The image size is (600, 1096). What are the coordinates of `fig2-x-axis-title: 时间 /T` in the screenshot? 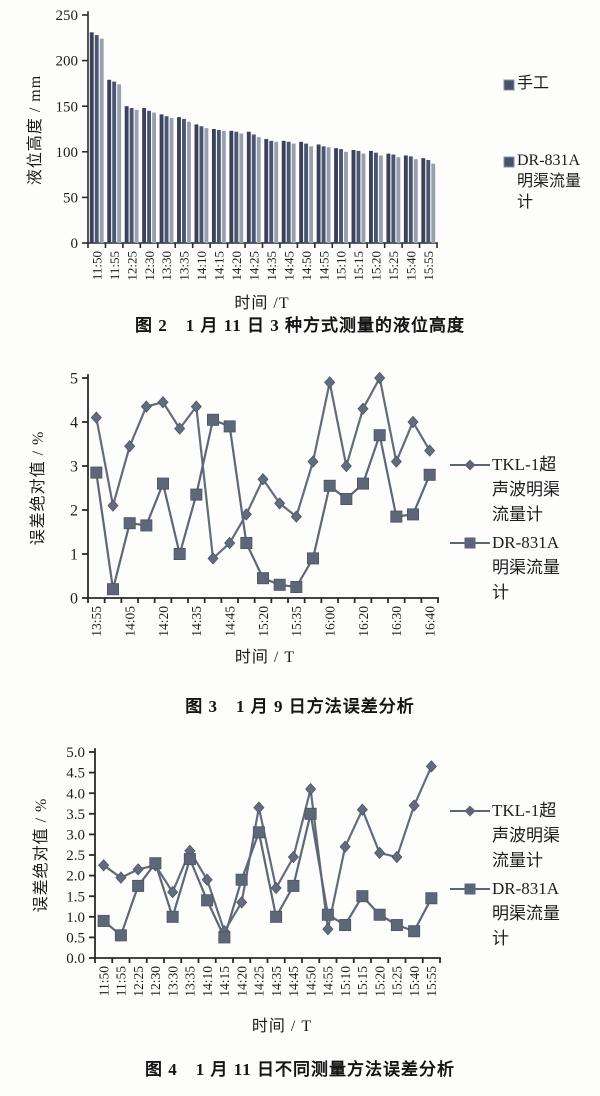 It's located at (262, 303).